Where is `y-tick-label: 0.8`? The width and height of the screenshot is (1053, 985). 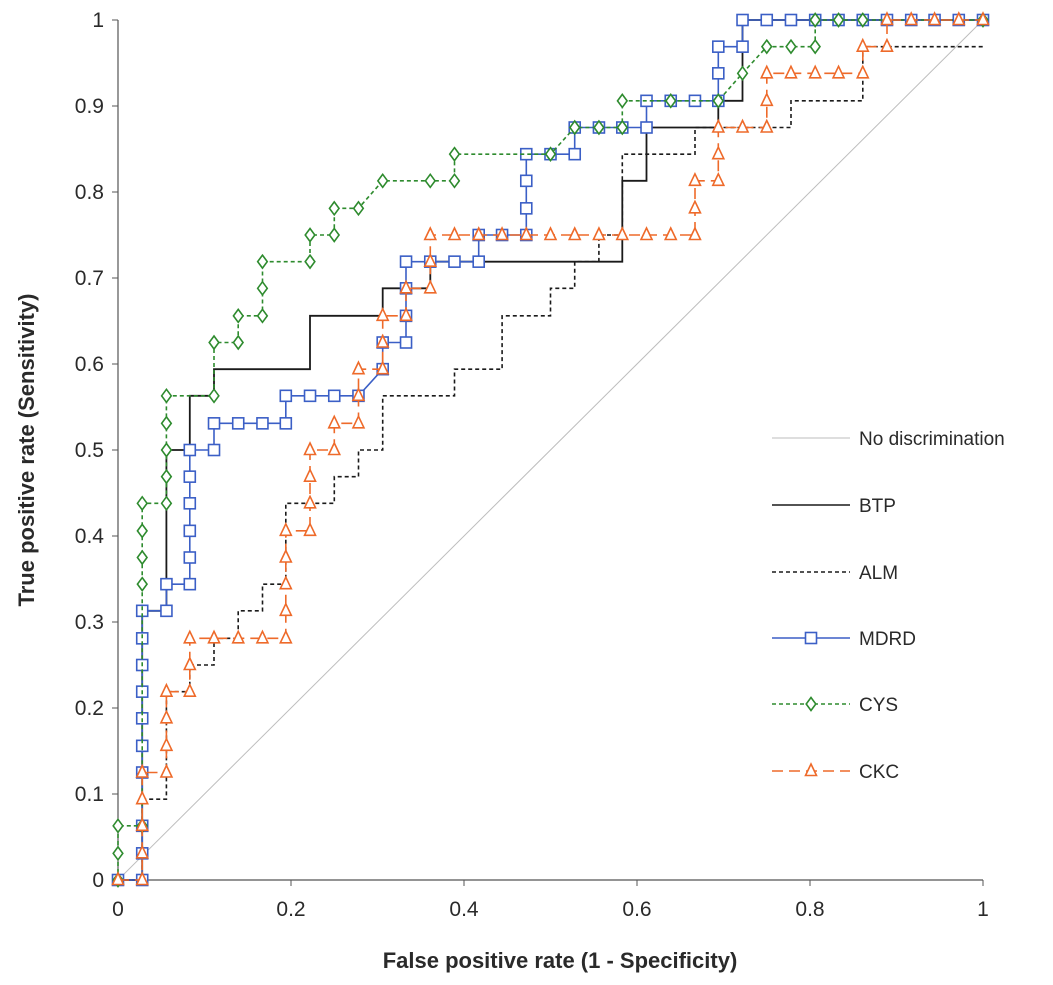 y-tick-label: 0.8 is located at coordinates (89, 192).